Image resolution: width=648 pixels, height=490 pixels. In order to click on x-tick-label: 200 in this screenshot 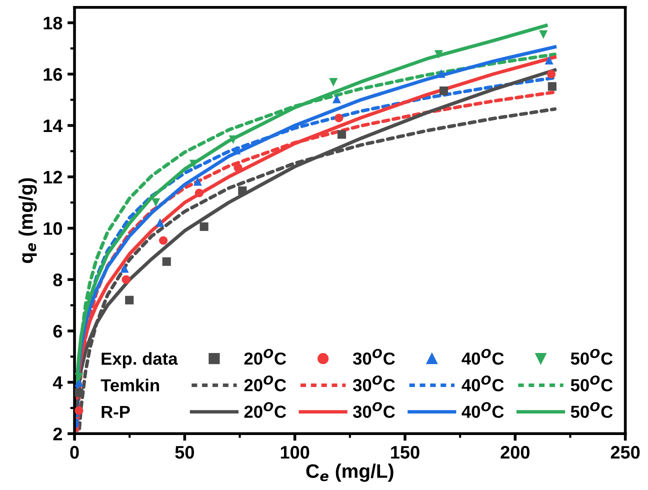, I will do `click(515, 452)`.